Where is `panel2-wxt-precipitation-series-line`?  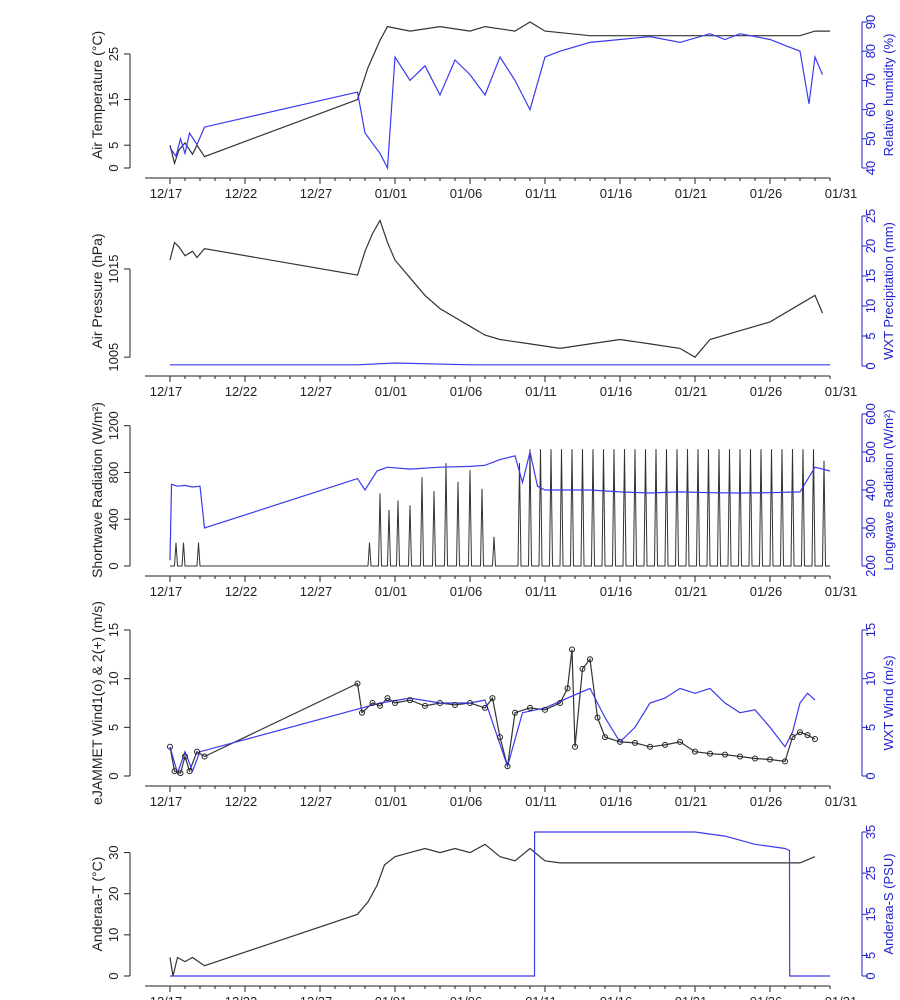 panel2-wxt-precipitation-series-line is located at coordinates (500, 364).